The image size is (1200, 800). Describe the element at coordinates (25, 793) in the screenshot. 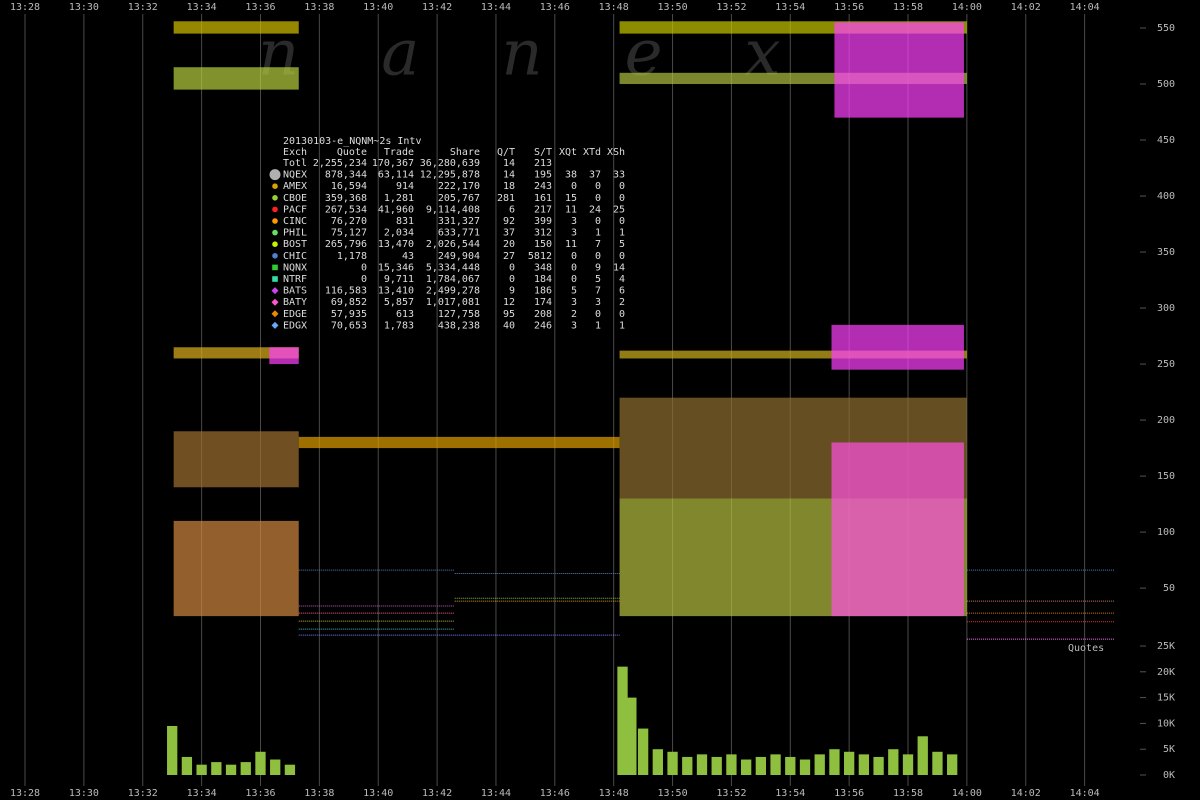

I see `x-tick-label: 13:28` at that location.